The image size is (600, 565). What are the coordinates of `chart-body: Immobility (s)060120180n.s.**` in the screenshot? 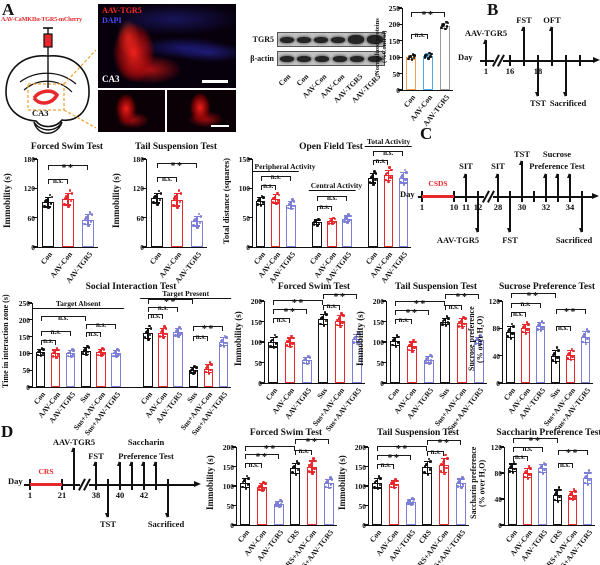 It's located at (53, 202).